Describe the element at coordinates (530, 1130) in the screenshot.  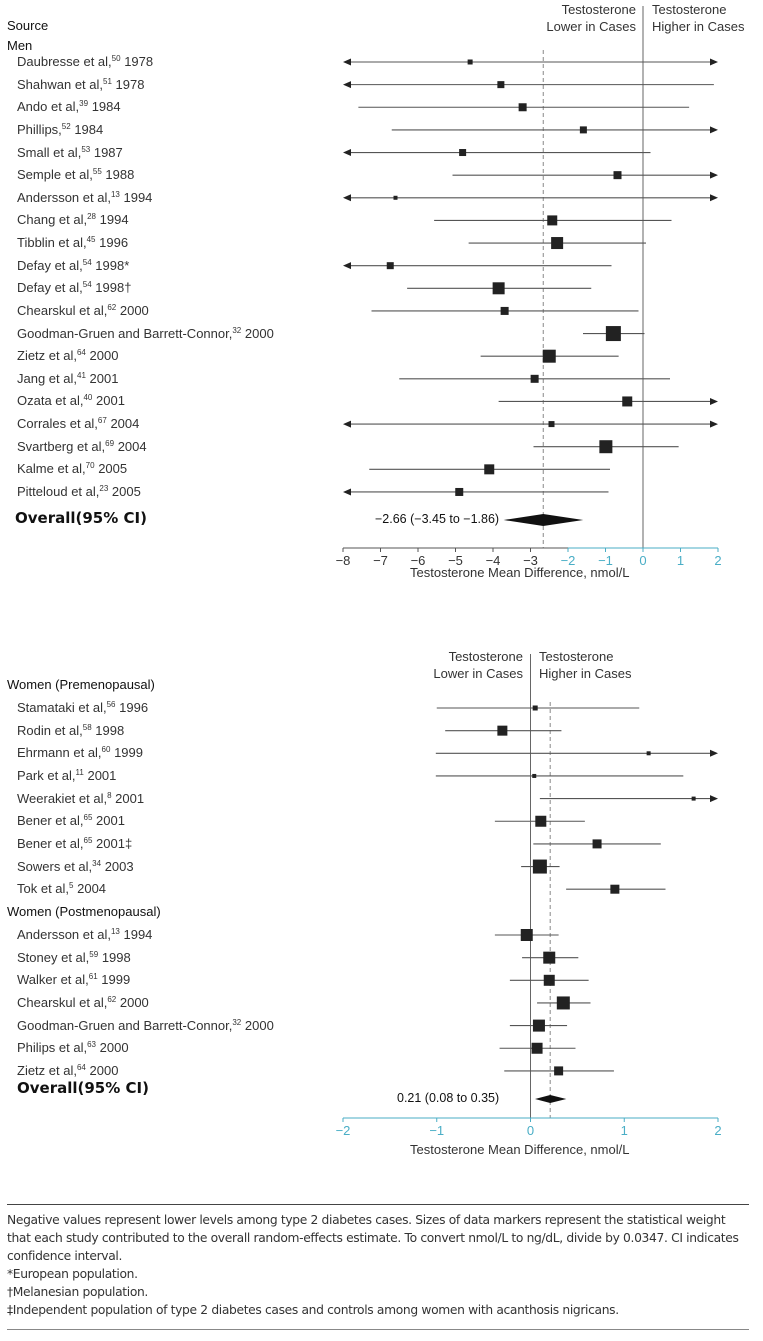
I see `x-tick-label: 0` at that location.